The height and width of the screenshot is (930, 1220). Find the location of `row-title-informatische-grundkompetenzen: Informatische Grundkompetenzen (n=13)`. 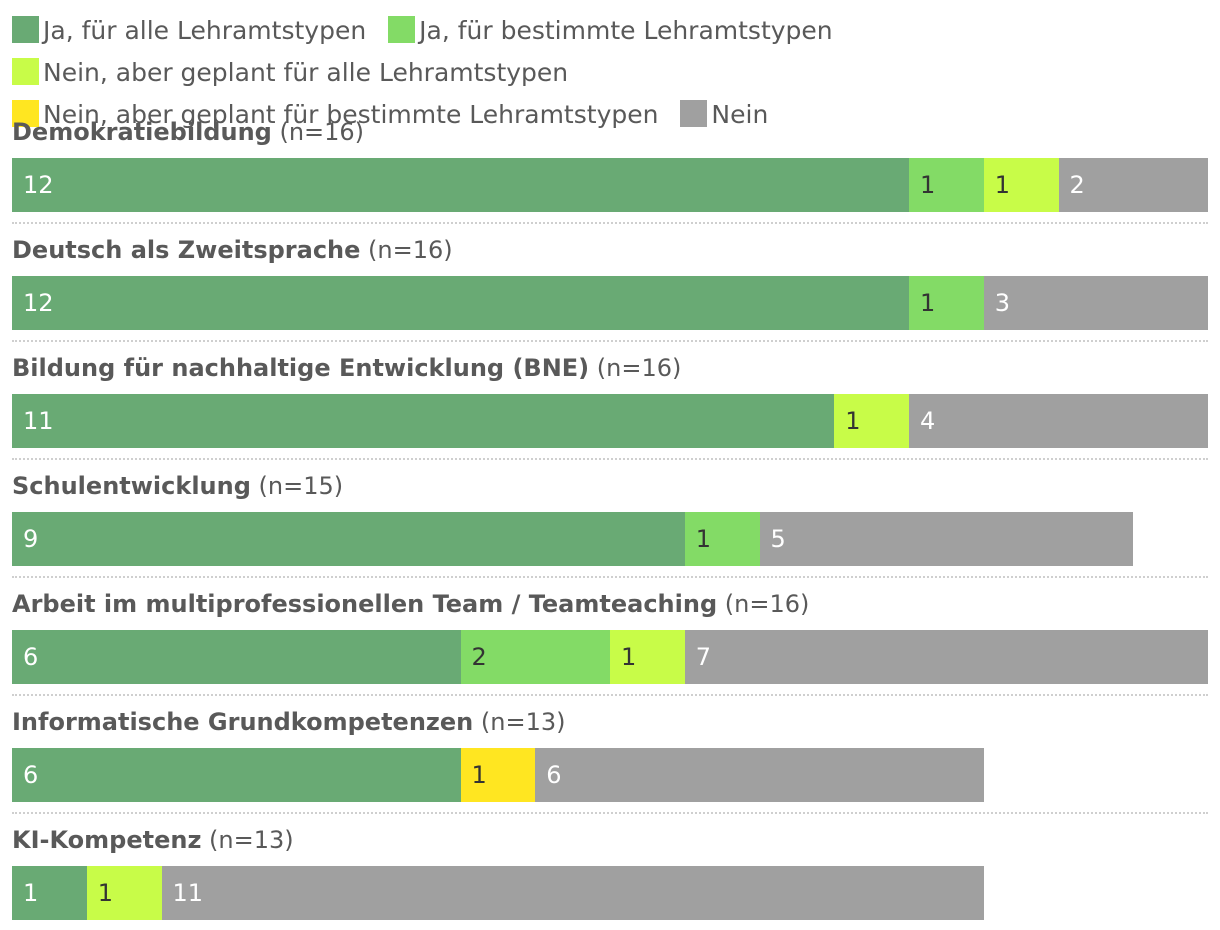

row-title-informatische-grundkompetenzen: Informatische Grundkompetenzen (n=13) is located at coordinates (288, 722).